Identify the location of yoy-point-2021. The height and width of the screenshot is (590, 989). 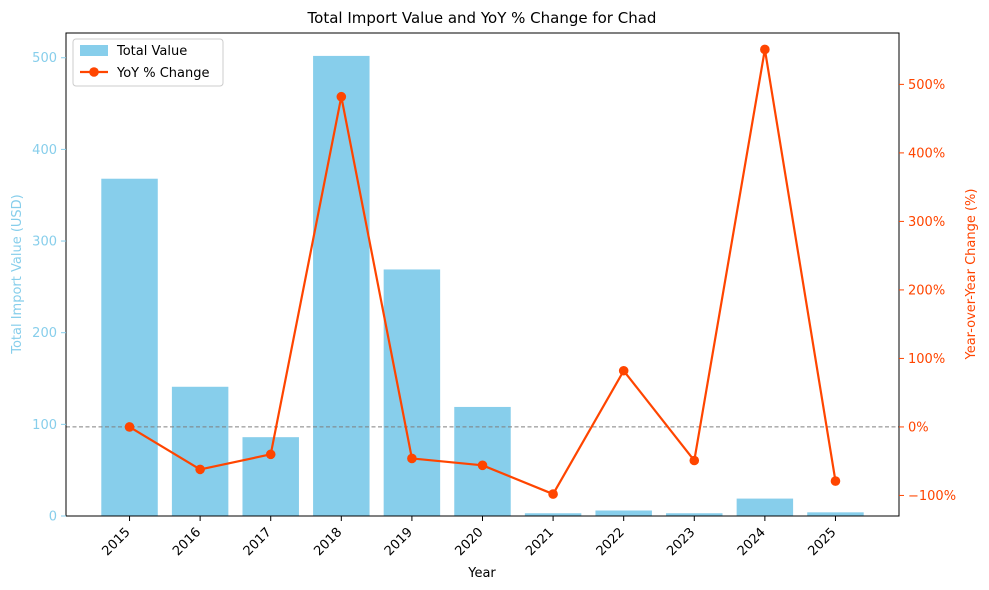
(553, 494).